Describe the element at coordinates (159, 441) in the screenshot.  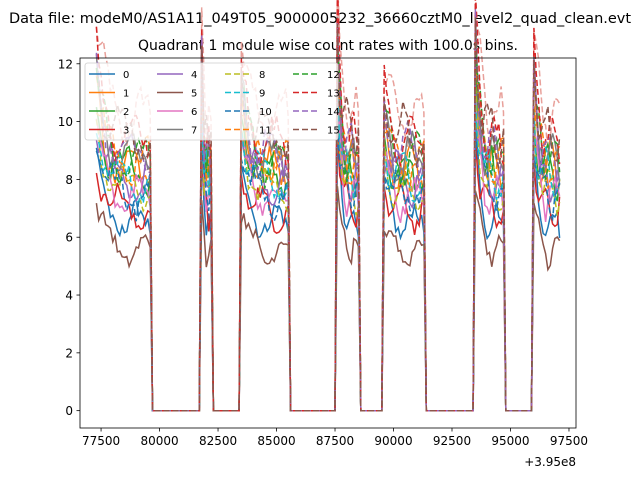
I see `x-tick-label: 80000` at that location.